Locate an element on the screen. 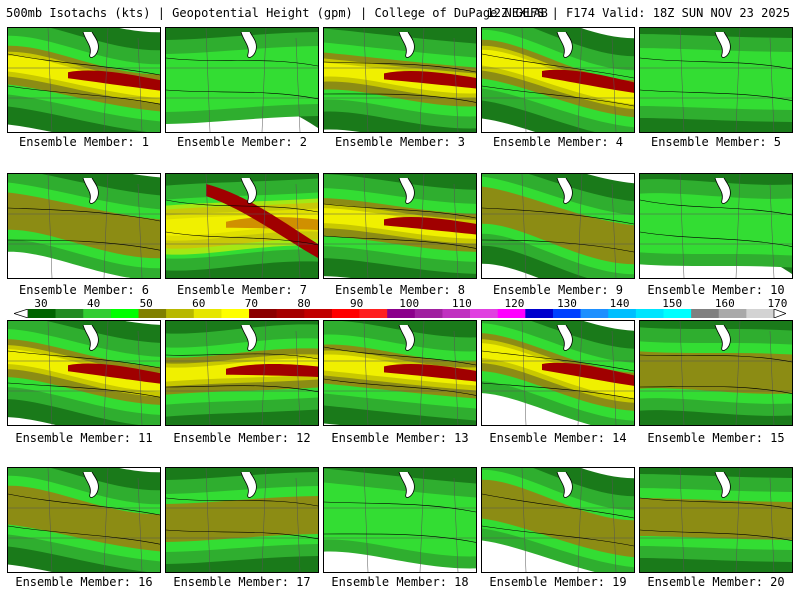  colorbar-tick-label: 50 is located at coordinates (146, 303).